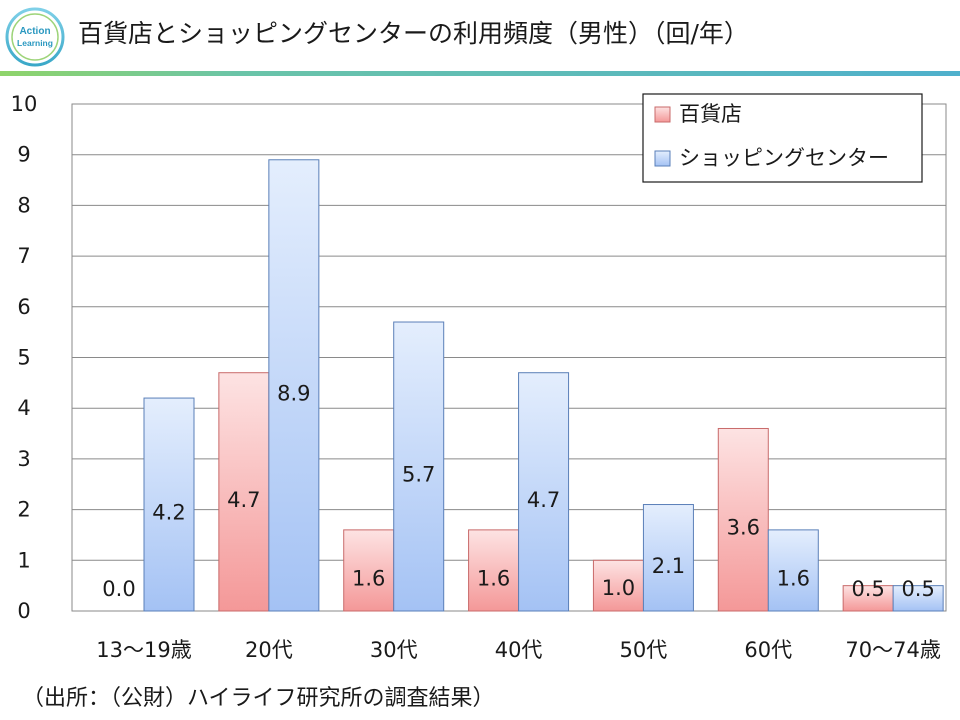 The height and width of the screenshot is (720, 960). What do you see at coordinates (168, 513) in the screenshot?
I see `data-label-mall: 4.2` at bounding box center [168, 513].